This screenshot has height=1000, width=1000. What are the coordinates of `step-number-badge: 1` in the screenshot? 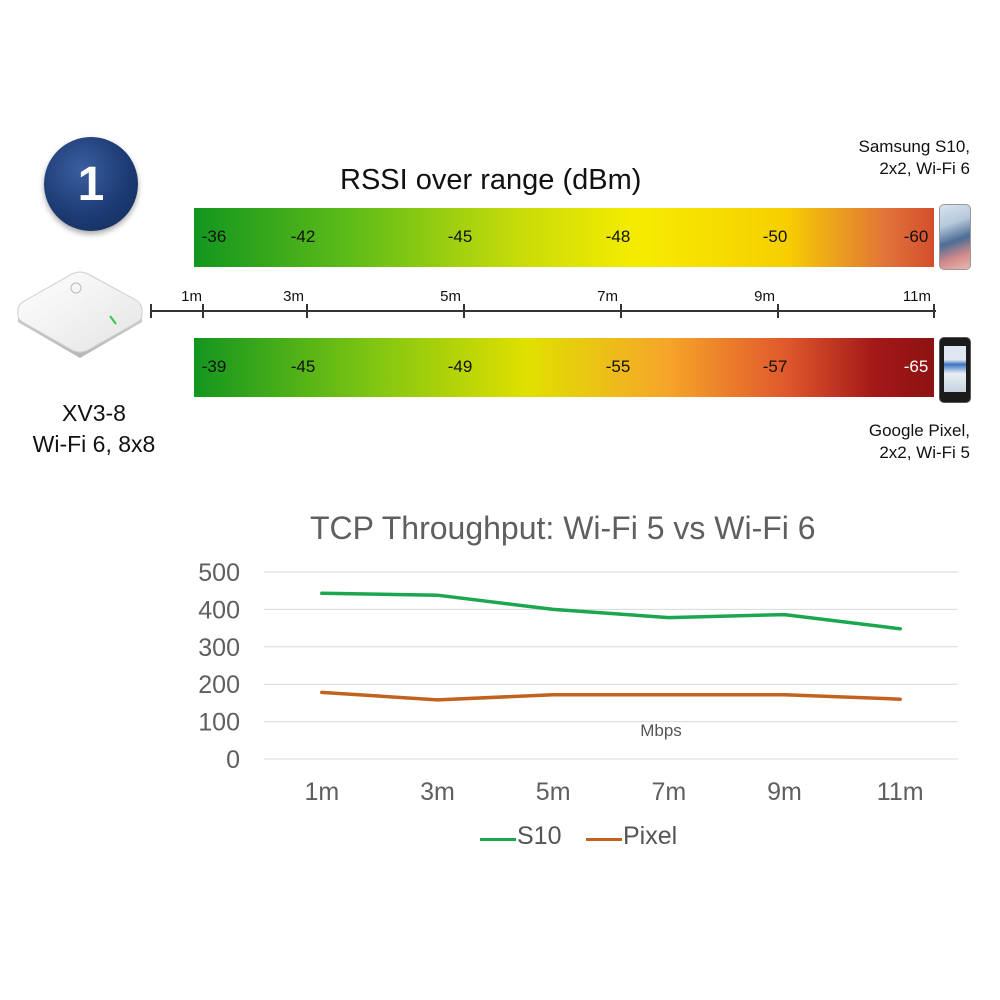 It's located at (91, 184).